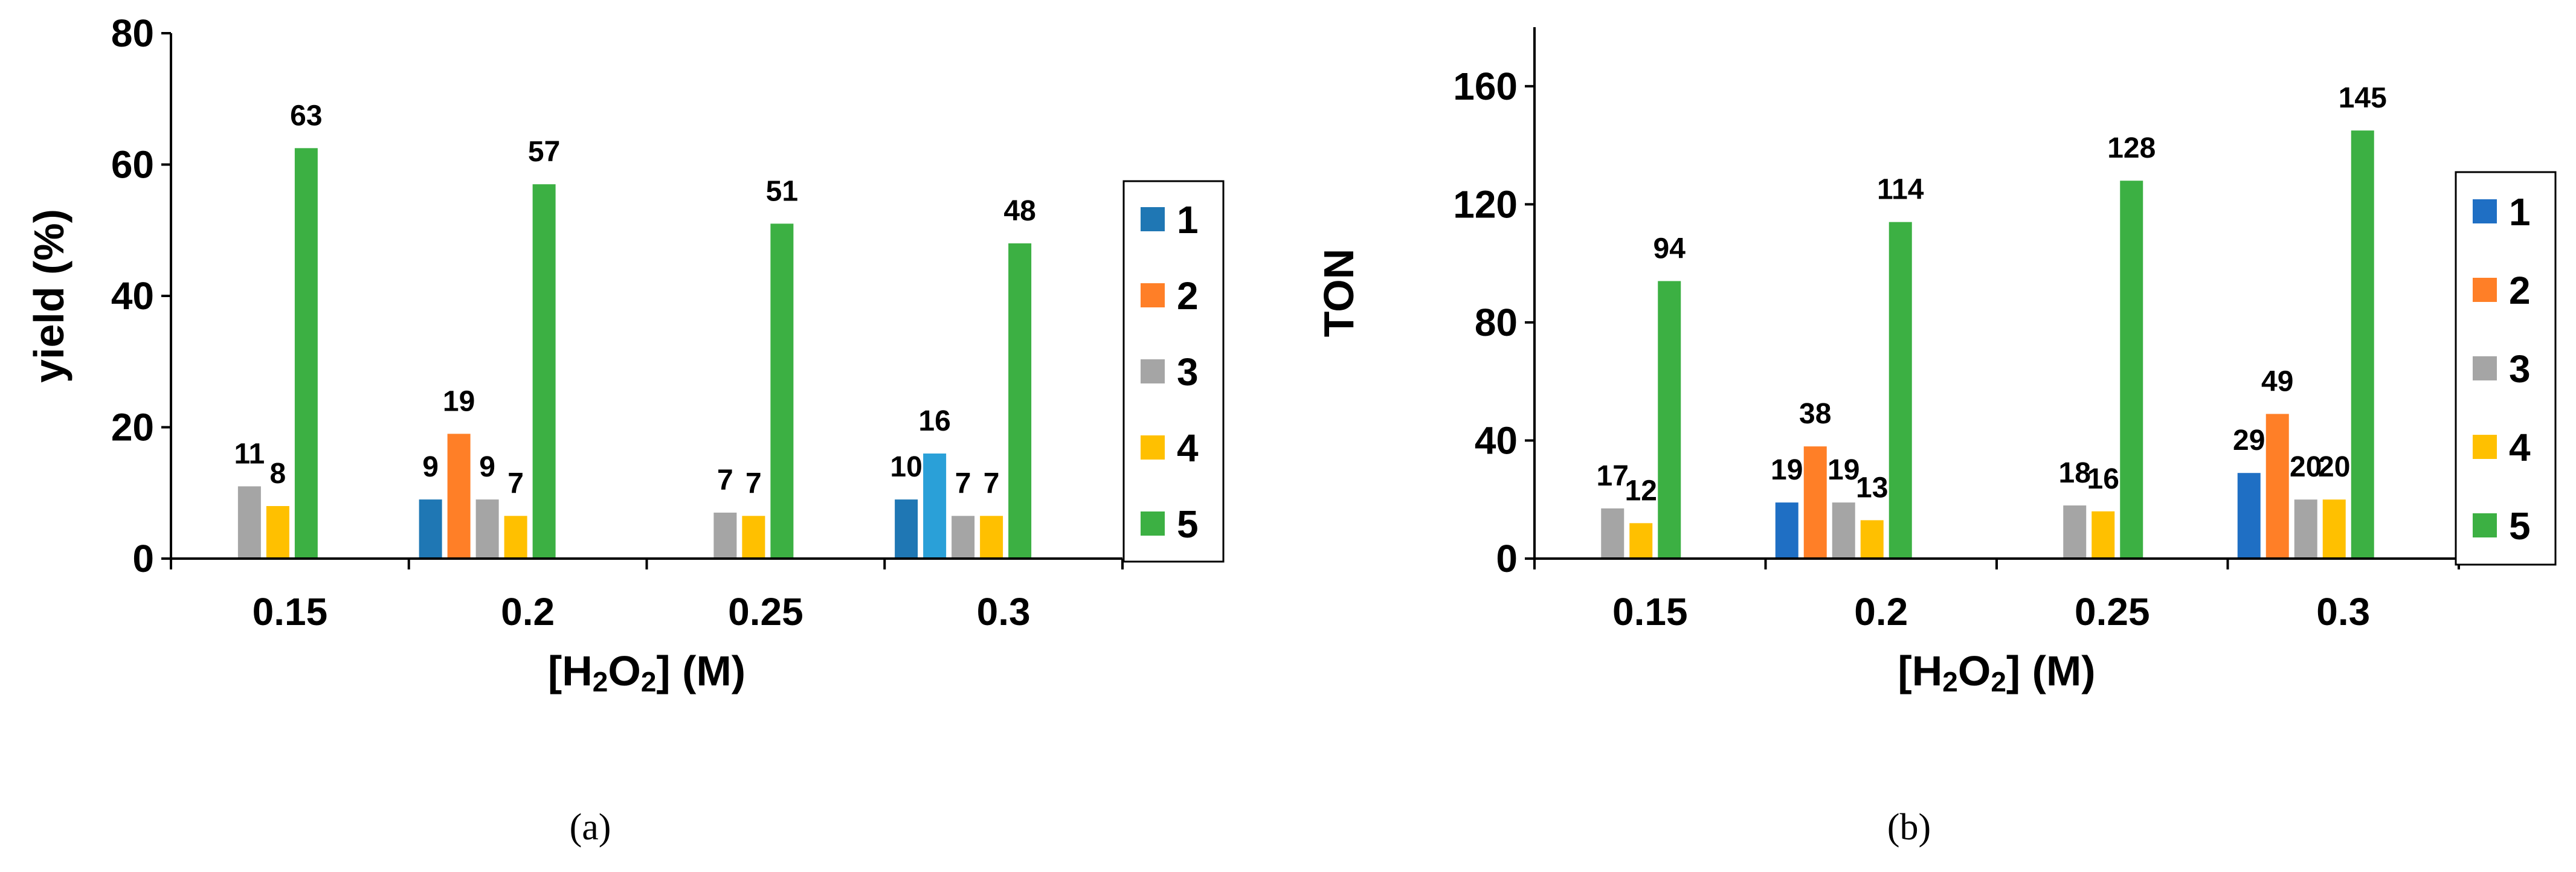 Image resolution: width=2576 pixels, height=872 pixels. I want to click on bar-series-4-0.15, so click(277, 532).